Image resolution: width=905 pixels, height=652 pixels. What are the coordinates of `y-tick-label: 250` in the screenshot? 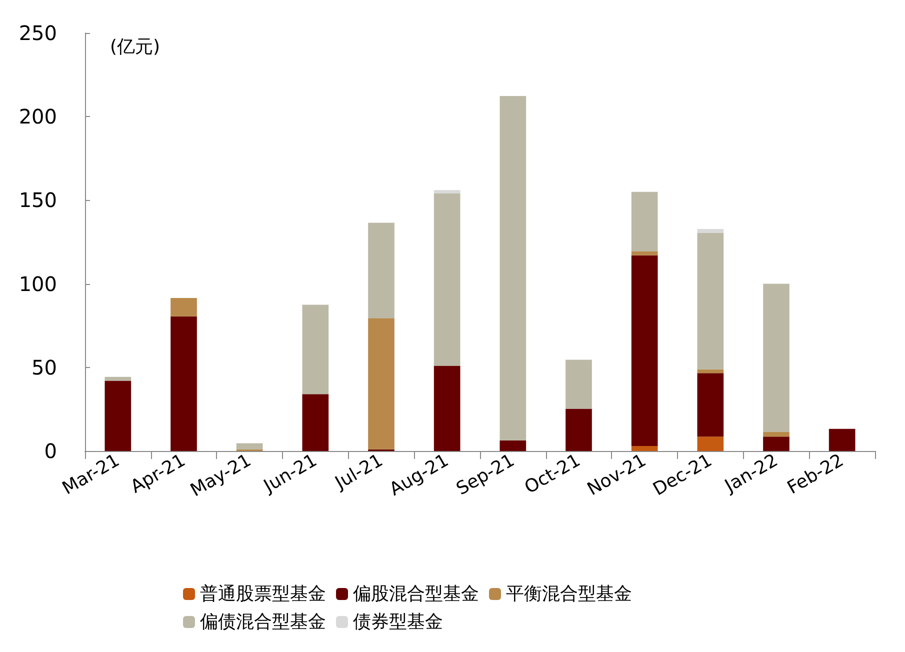 It's located at (37, 33).